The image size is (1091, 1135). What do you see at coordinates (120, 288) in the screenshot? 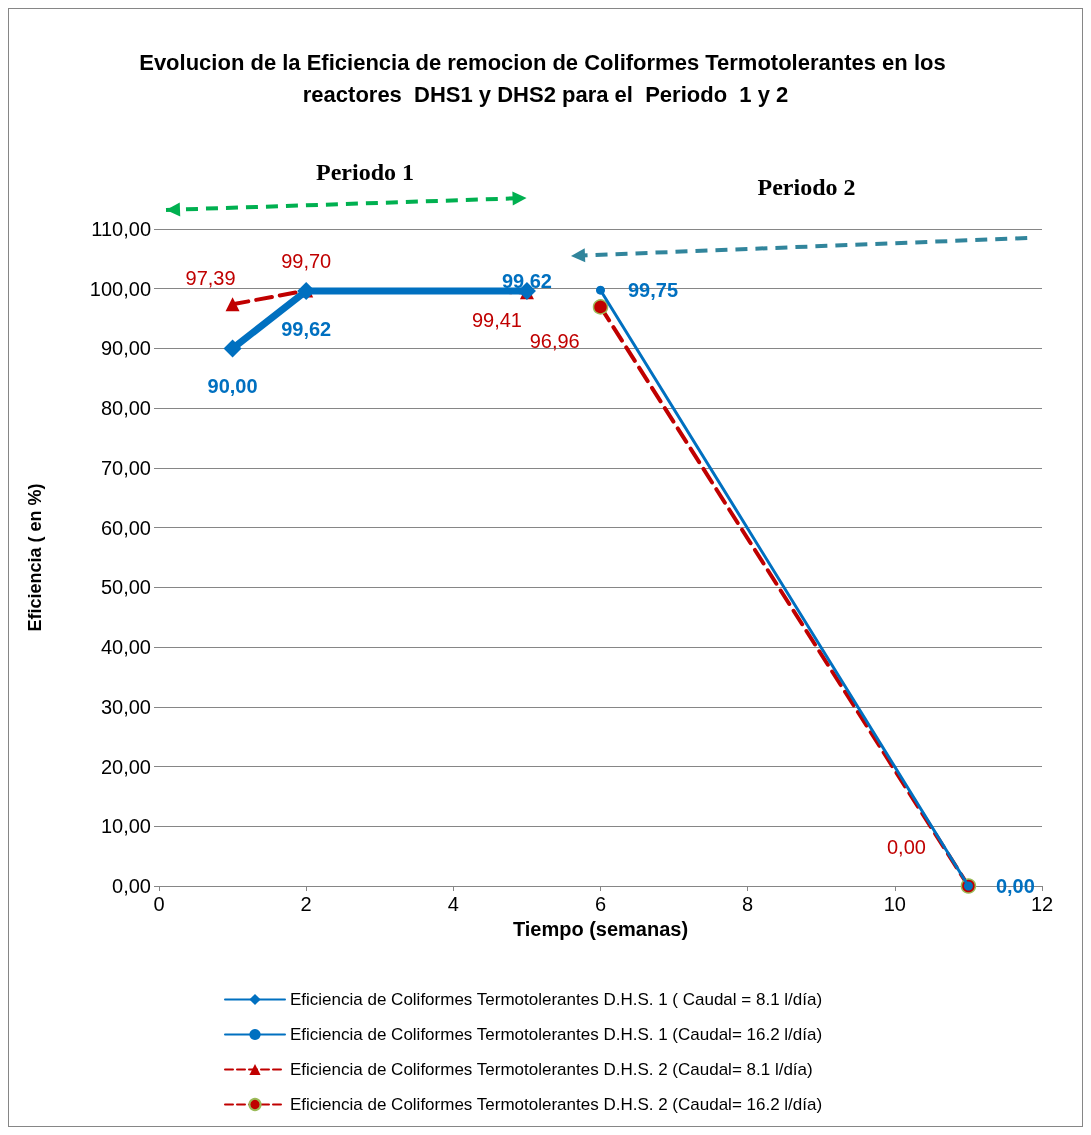
I see `y-tick-label: 100,00` at bounding box center [120, 288].